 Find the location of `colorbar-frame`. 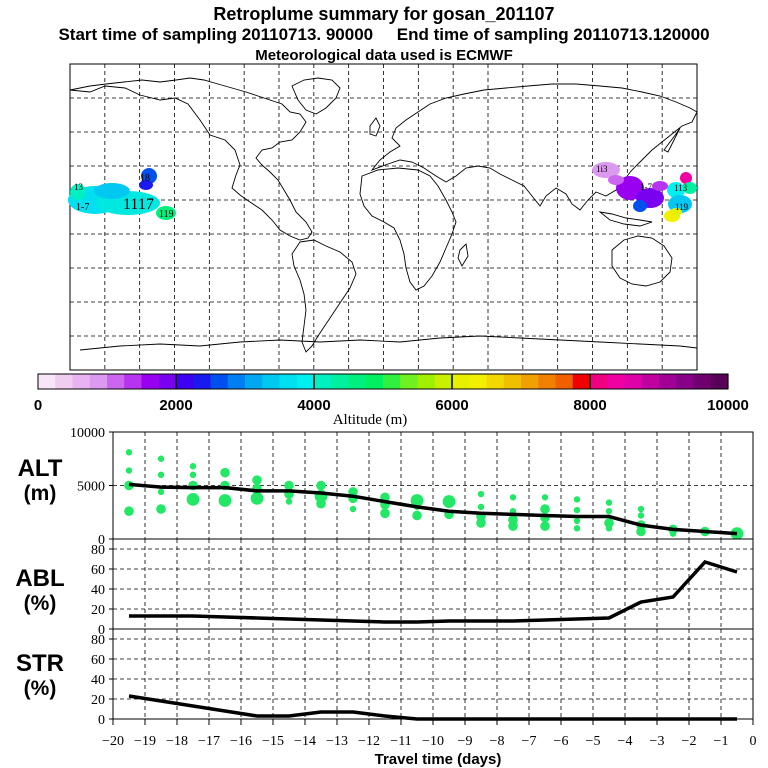

colorbar-frame is located at coordinates (383, 381).